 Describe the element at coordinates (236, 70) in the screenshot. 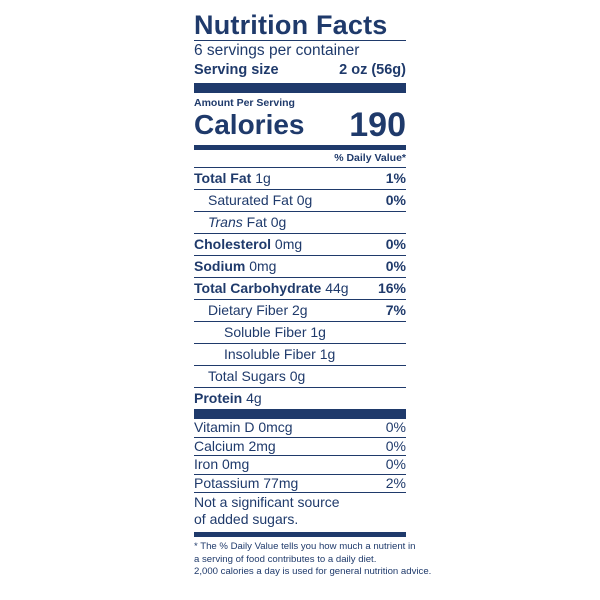

I see `serving-size-label: Serving size` at that location.